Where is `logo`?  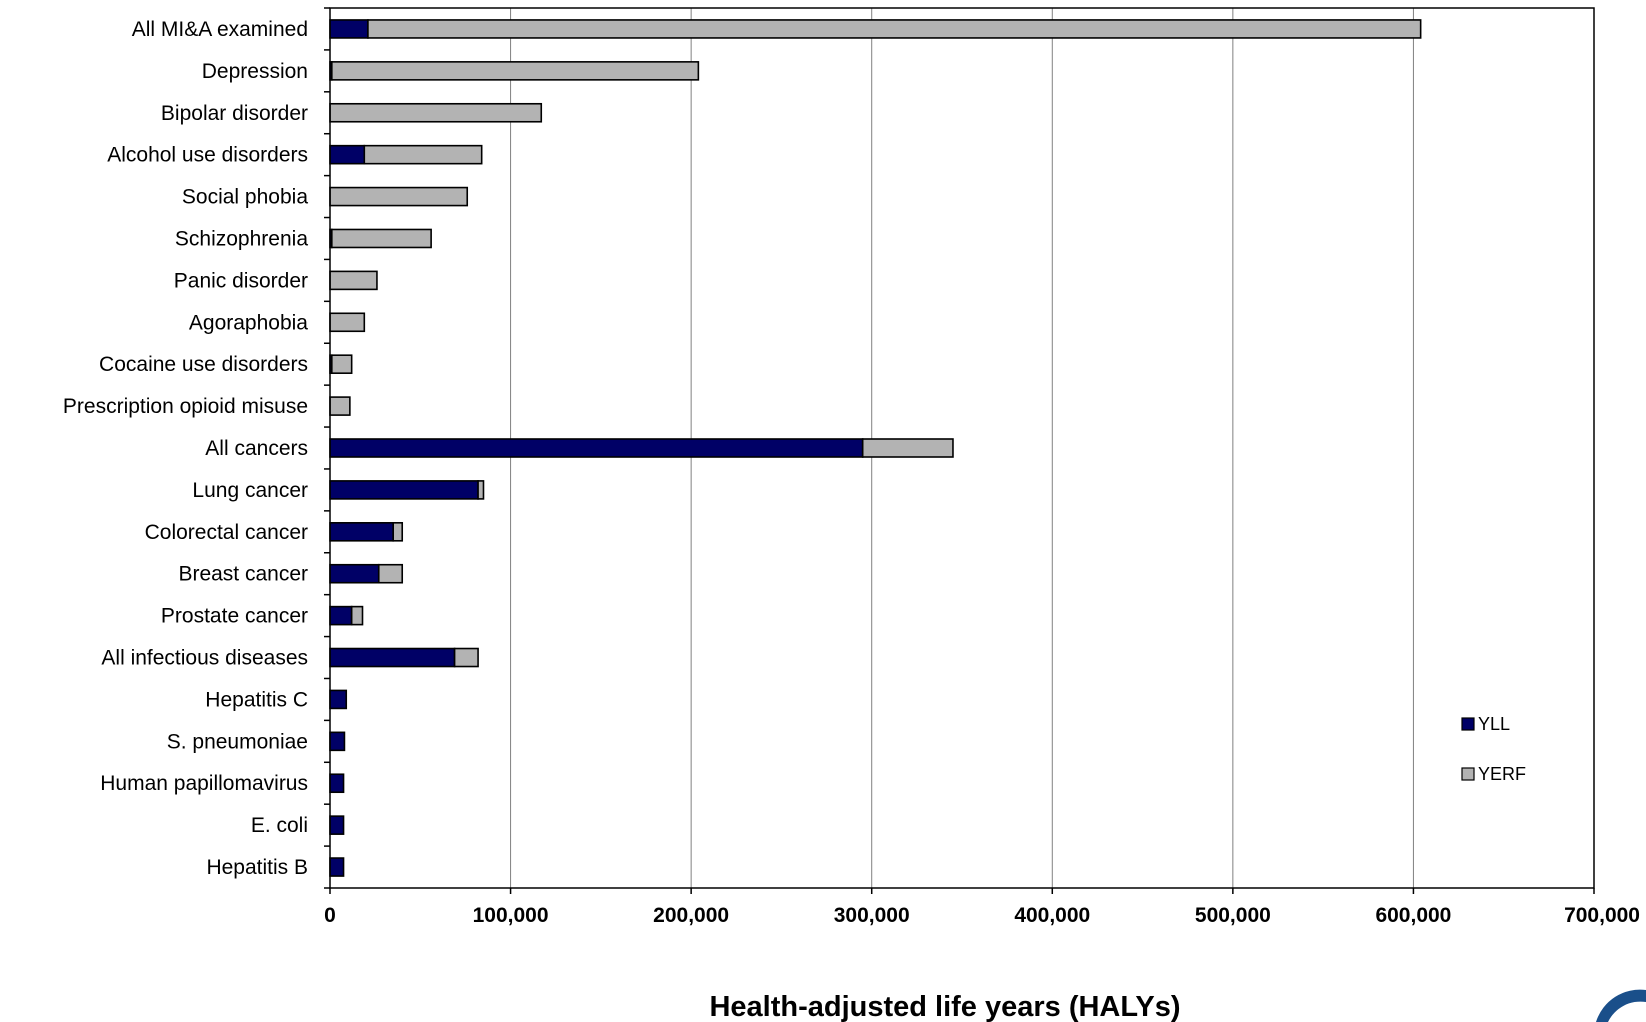
logo is located at coordinates (1621, 1005).